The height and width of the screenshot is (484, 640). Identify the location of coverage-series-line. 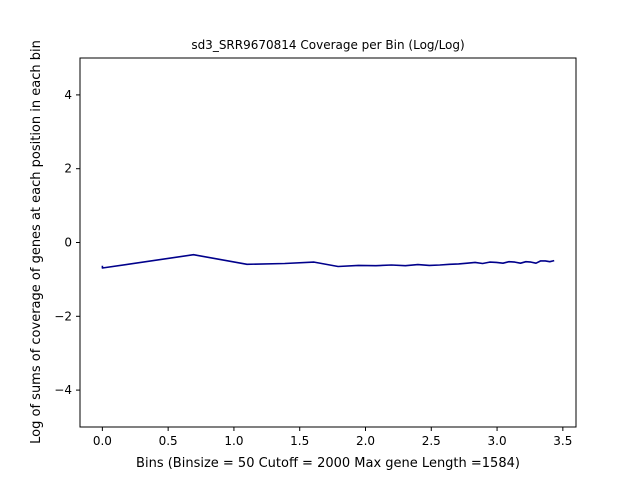
(328, 261).